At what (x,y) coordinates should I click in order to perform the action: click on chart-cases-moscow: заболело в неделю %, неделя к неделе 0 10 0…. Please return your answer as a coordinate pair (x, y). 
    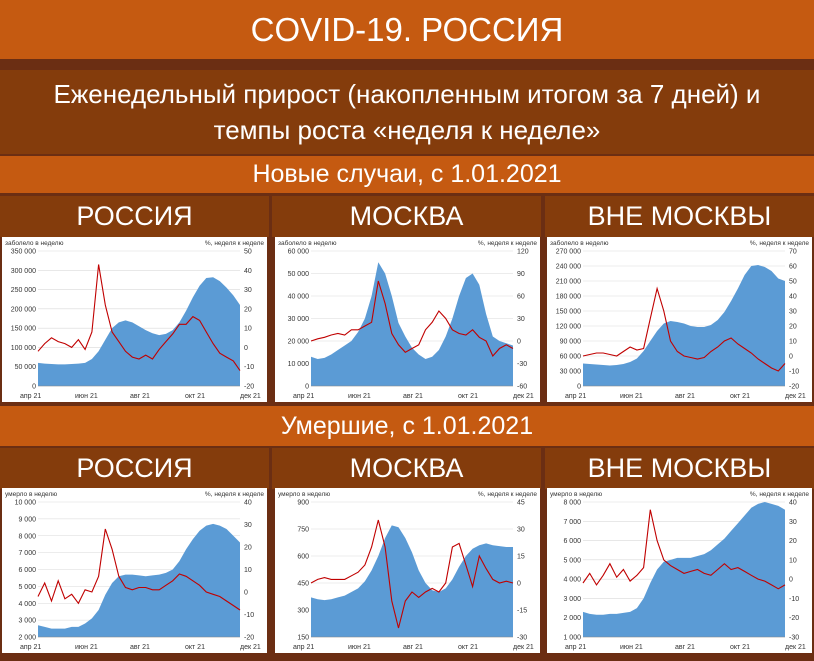
    Looking at the image, I should click on (407, 319).